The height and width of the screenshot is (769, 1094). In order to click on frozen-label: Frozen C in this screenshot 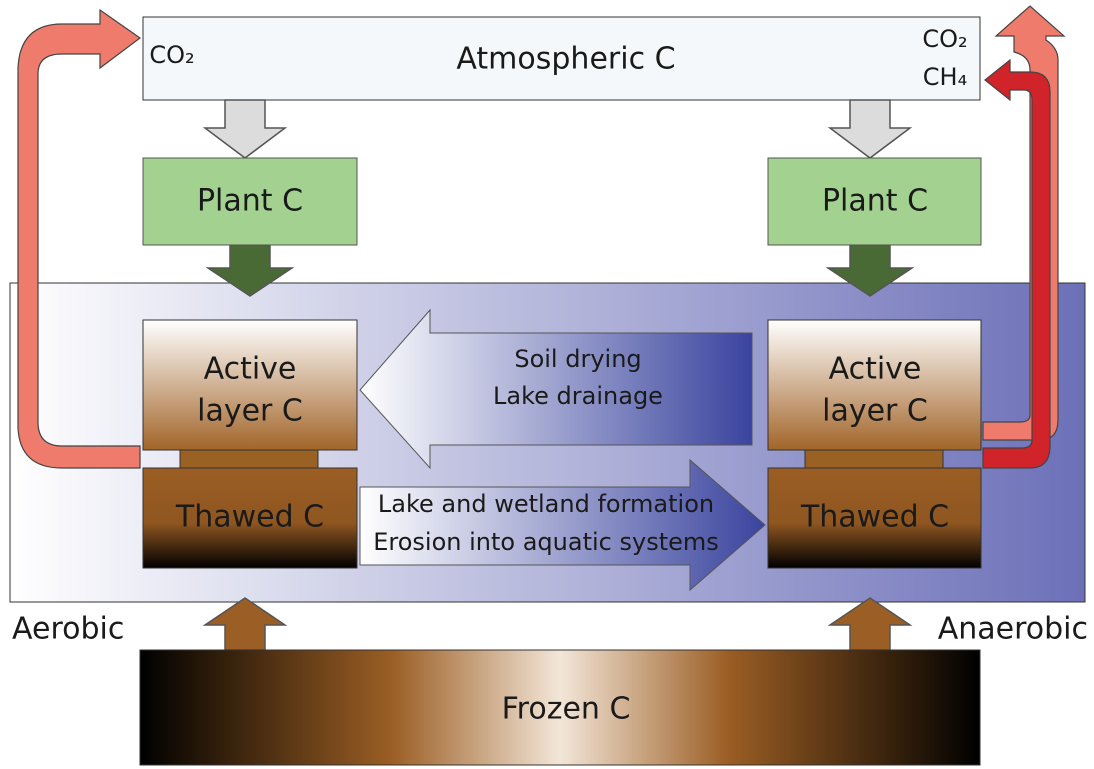, I will do `click(566, 709)`.